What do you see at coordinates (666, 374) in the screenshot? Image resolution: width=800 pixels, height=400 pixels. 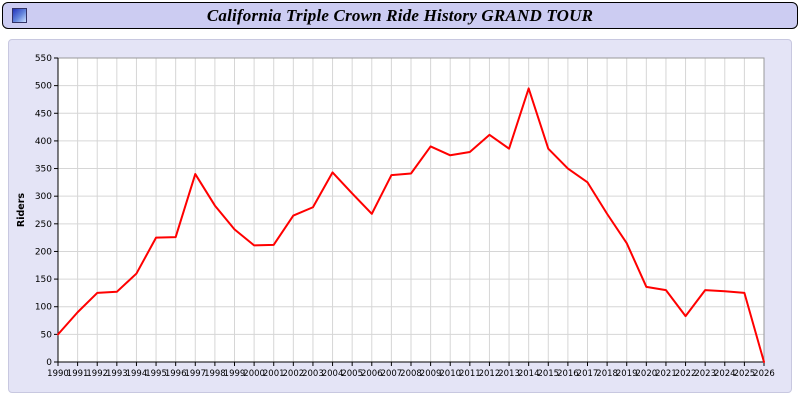 I see `svg-text: 2021` at bounding box center [666, 374].